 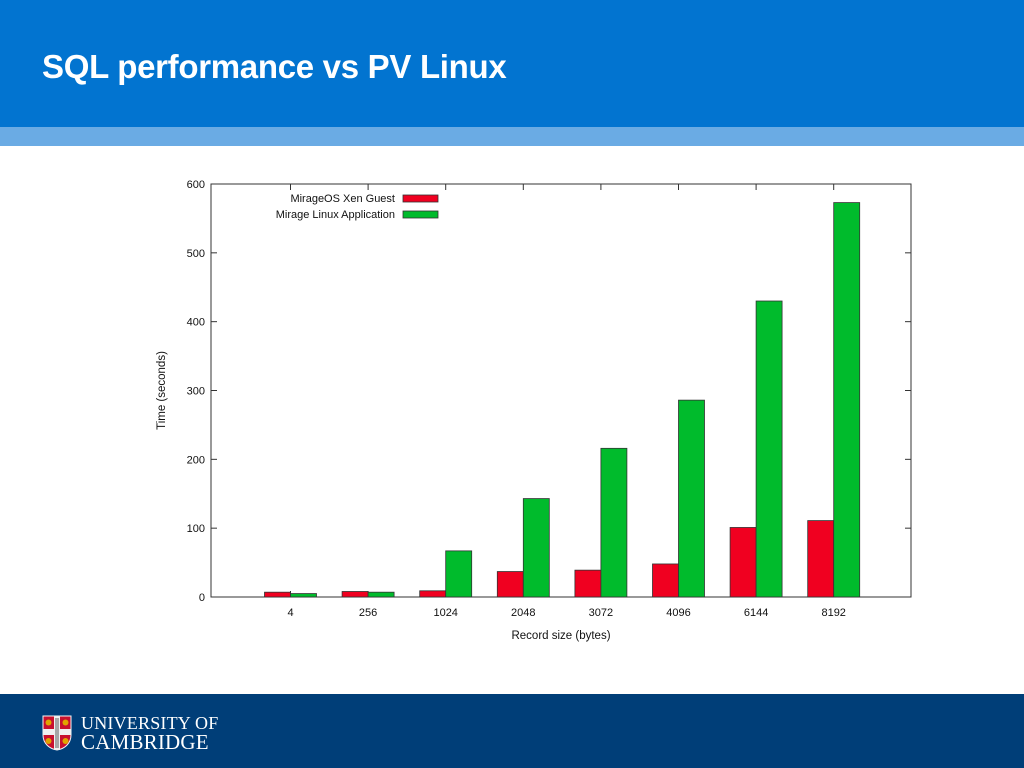 I want to click on x-tick-label: 2048, so click(x=523, y=613).